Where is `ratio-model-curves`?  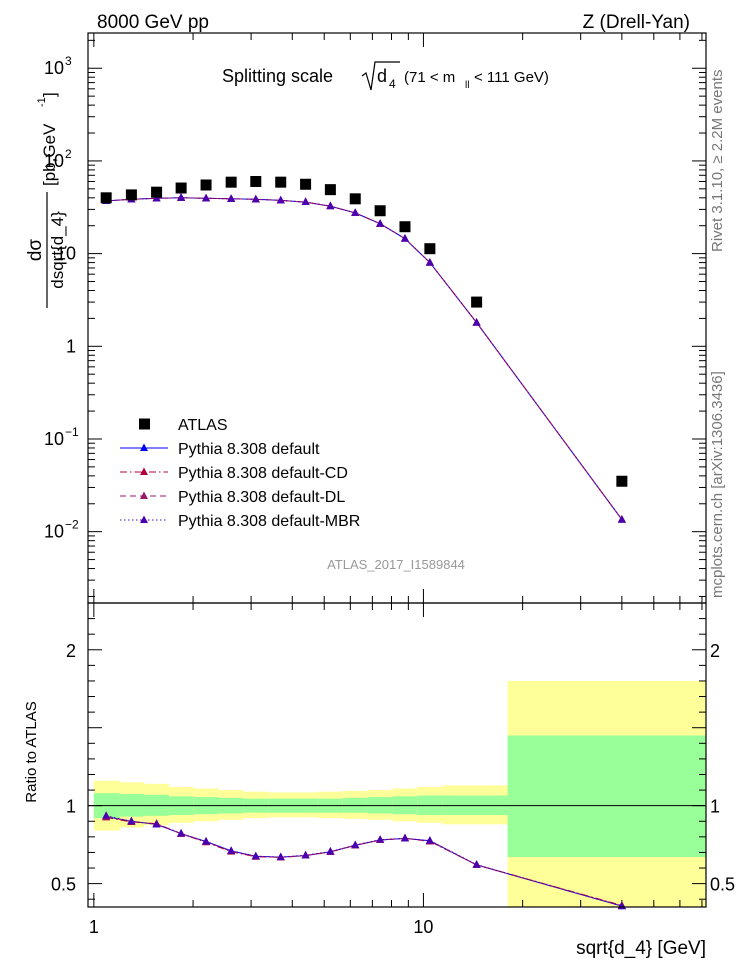 ratio-model-curves is located at coordinates (364, 860).